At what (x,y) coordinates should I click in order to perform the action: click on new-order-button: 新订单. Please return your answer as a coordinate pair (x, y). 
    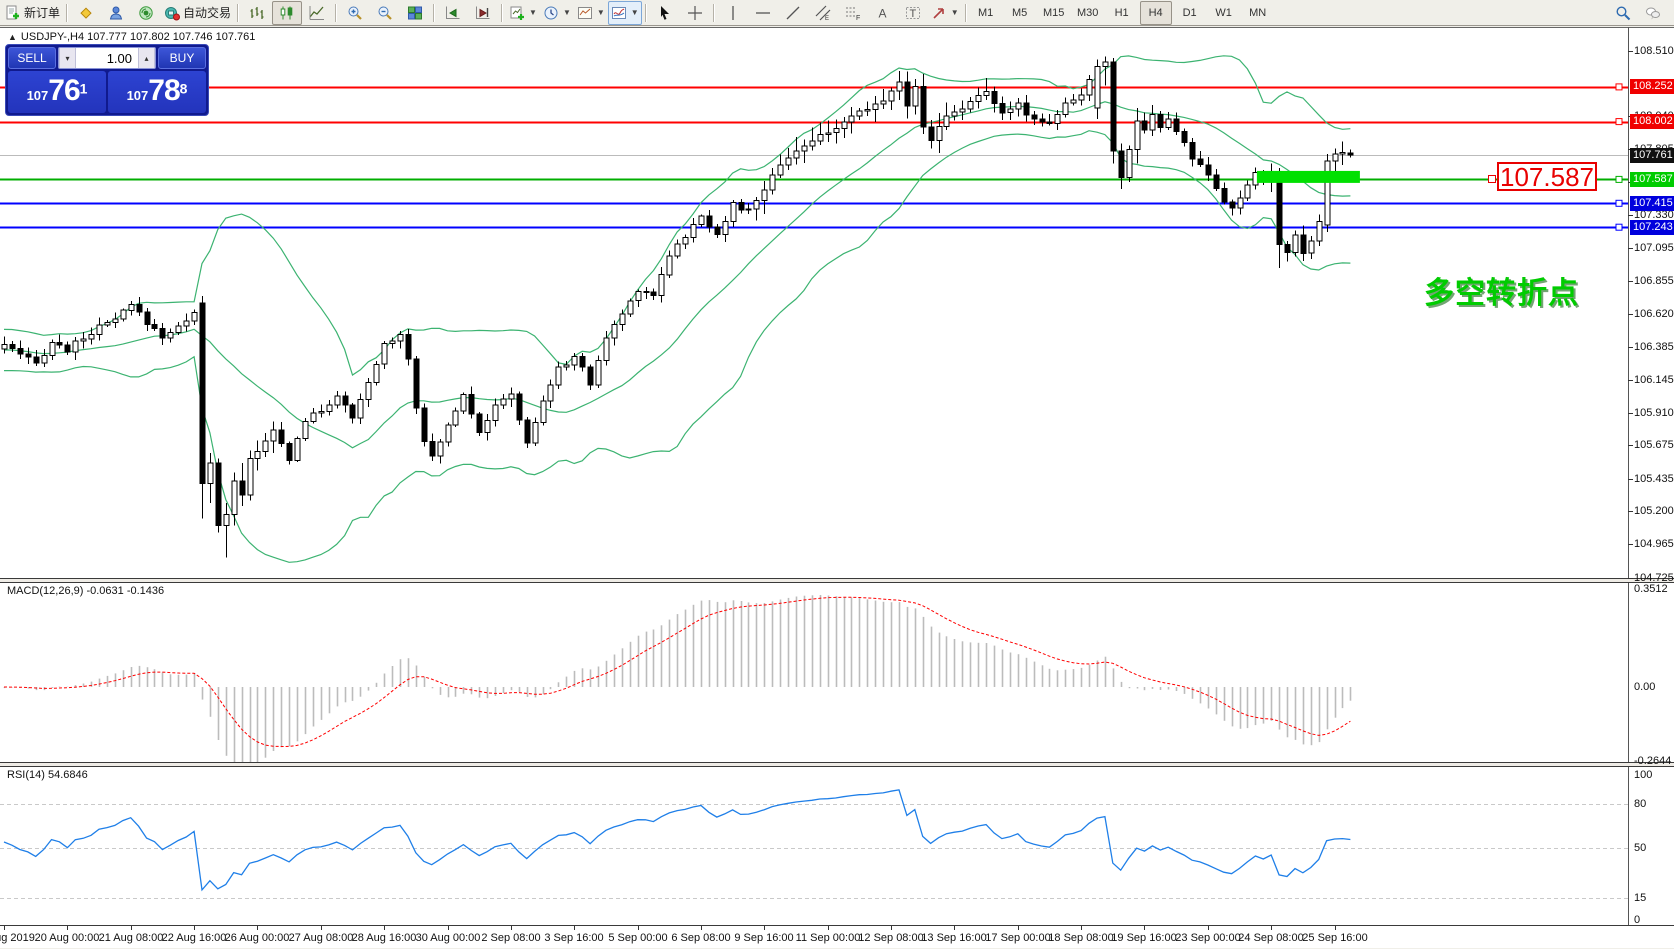
    Looking at the image, I should click on (32, 13).